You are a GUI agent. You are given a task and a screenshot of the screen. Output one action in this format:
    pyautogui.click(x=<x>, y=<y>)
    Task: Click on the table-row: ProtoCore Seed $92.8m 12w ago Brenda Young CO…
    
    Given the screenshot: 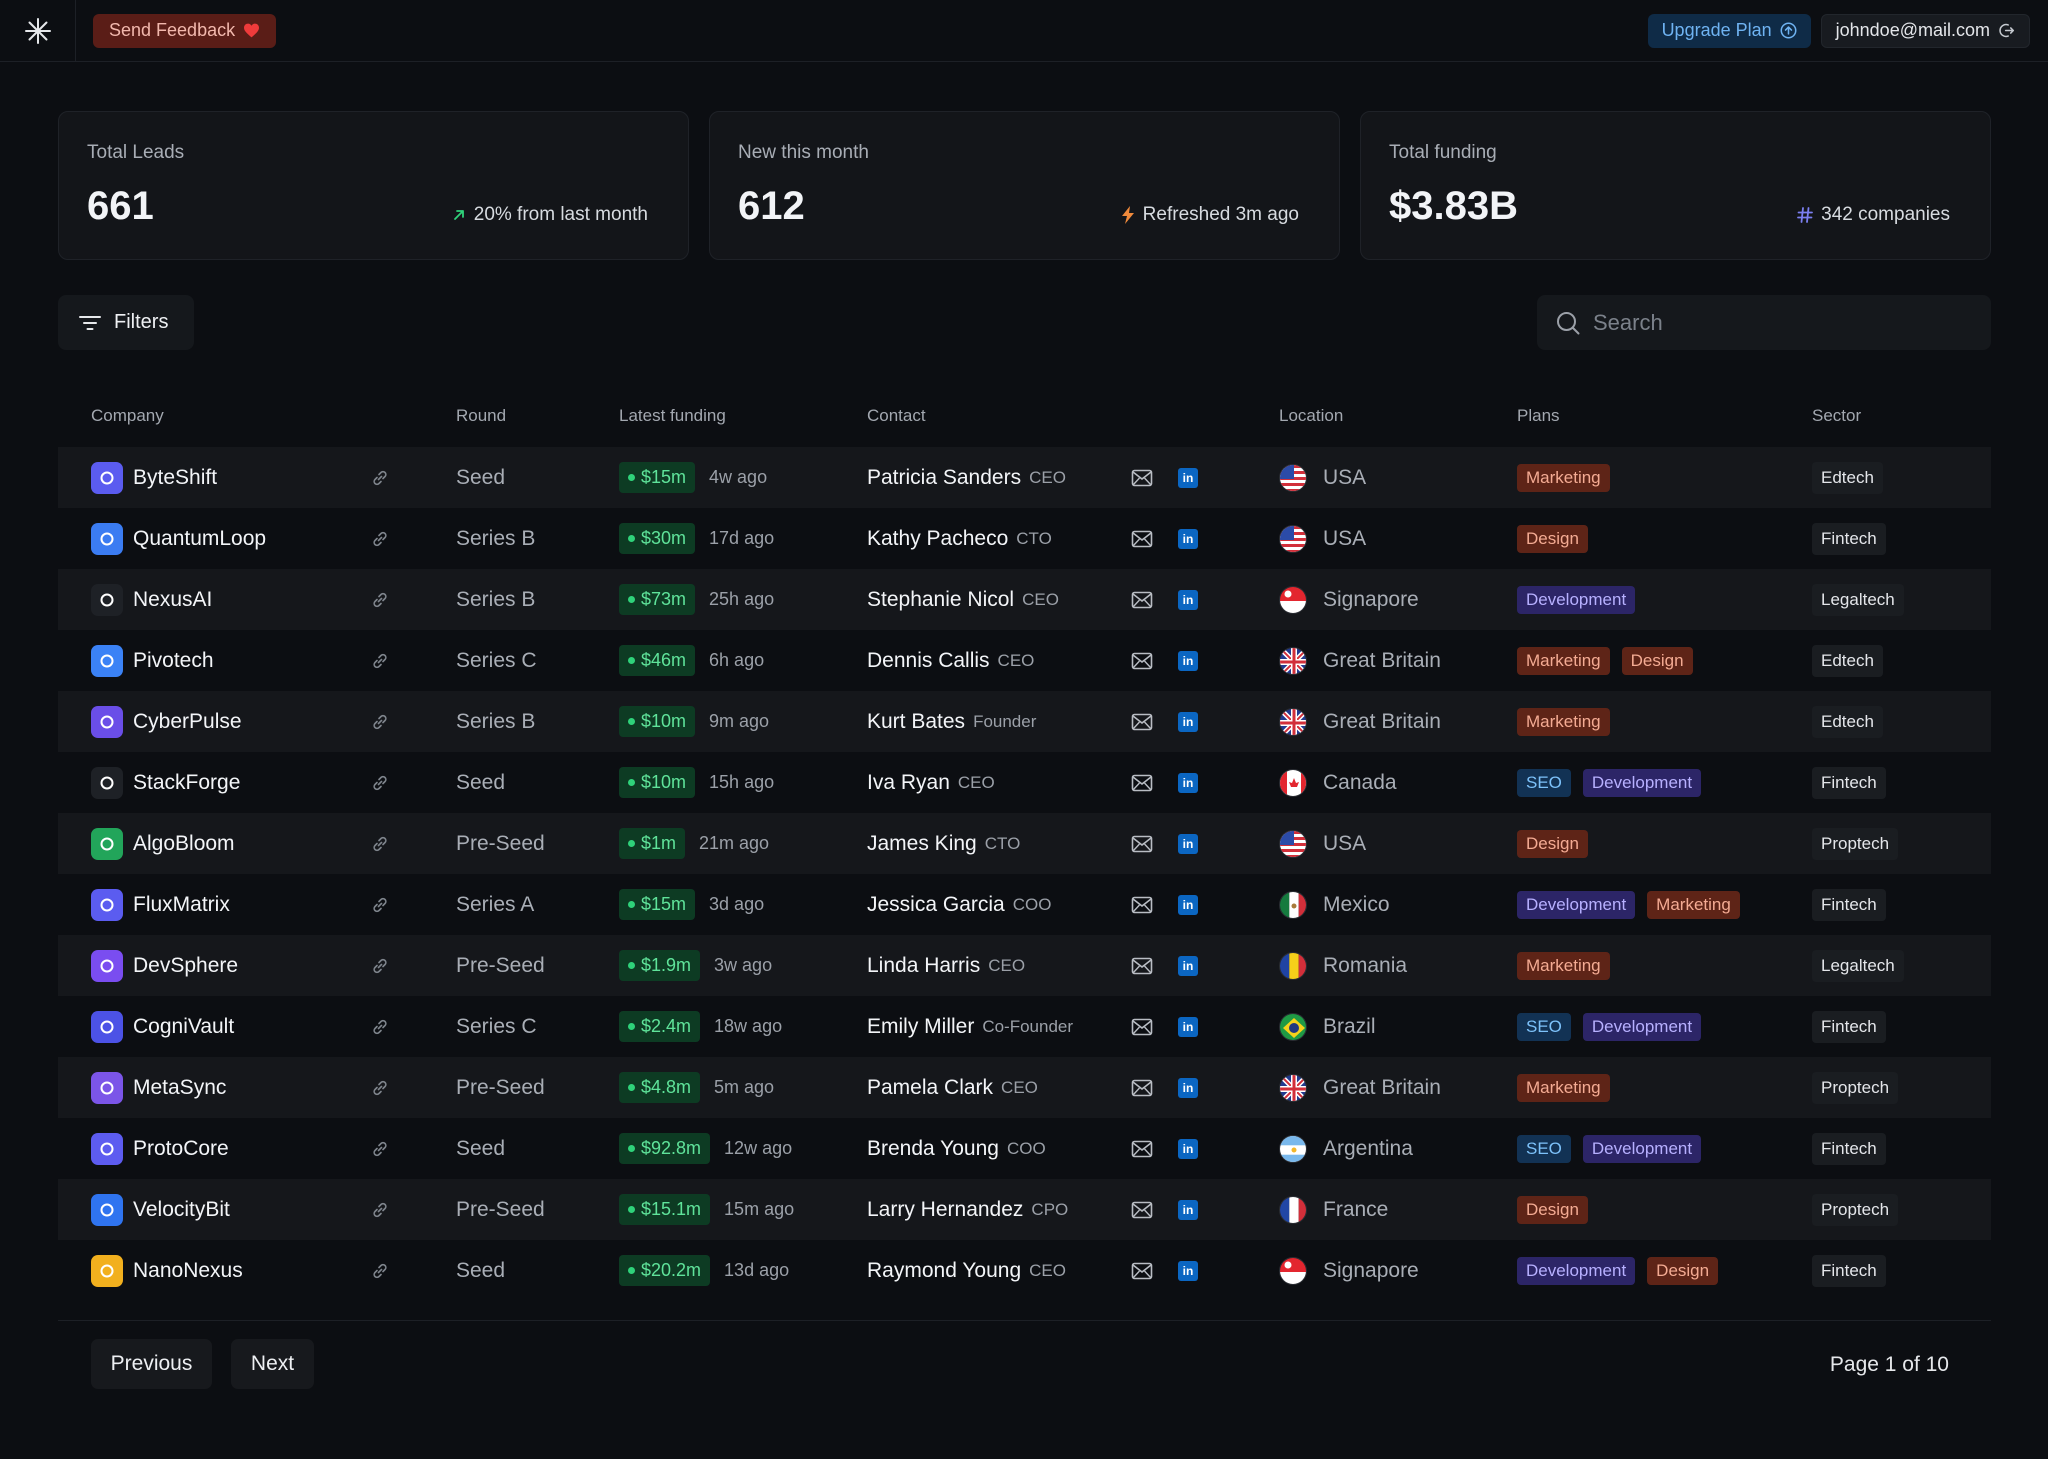 What is the action you would take?
    pyautogui.click(x=1024, y=1148)
    